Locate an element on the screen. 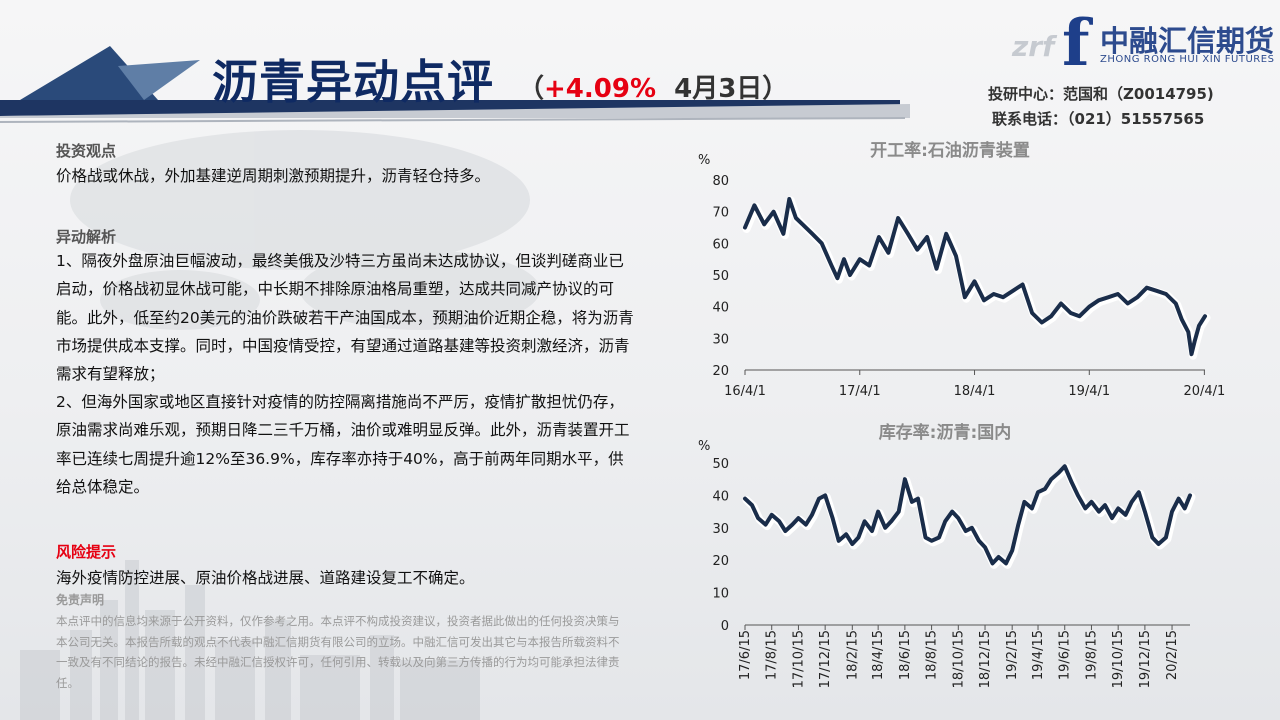 This screenshot has height=720, width=1280. y-tick-label: 20 is located at coordinates (720, 371).